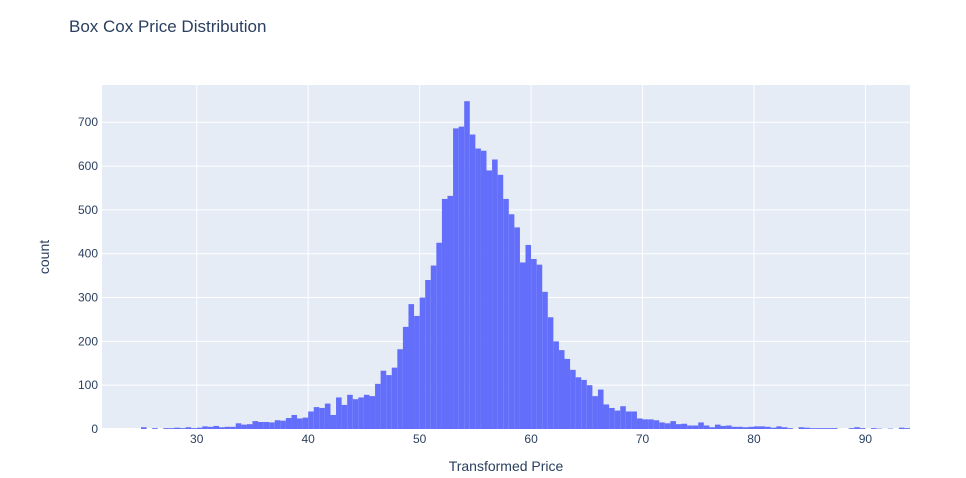 The width and height of the screenshot is (966, 478). What do you see at coordinates (168, 26) in the screenshot?
I see `chart-title: Box Cox Price Distribution` at bounding box center [168, 26].